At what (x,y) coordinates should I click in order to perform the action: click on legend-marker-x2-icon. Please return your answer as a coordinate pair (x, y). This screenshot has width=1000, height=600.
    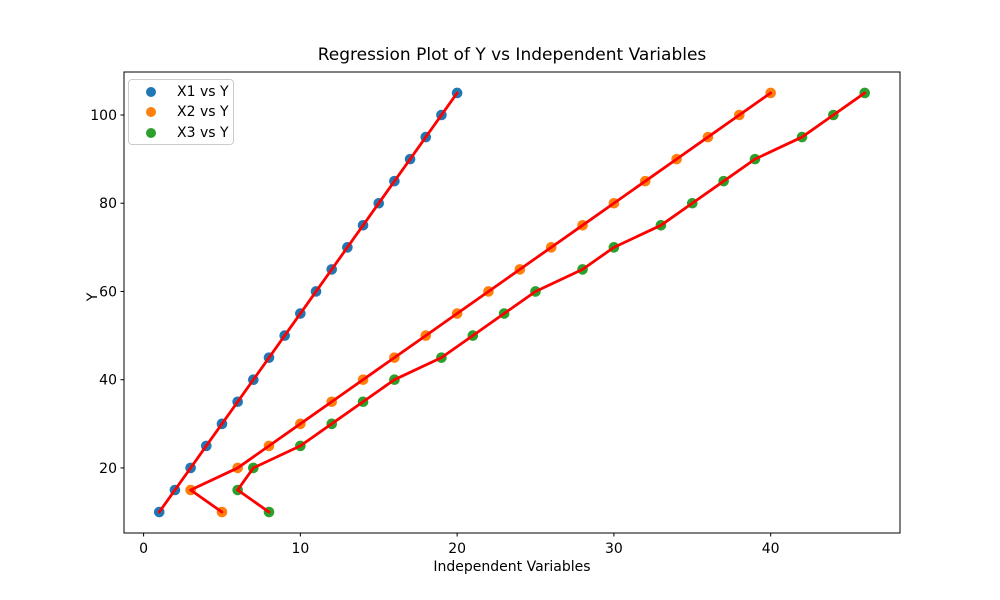
    Looking at the image, I should click on (151, 112).